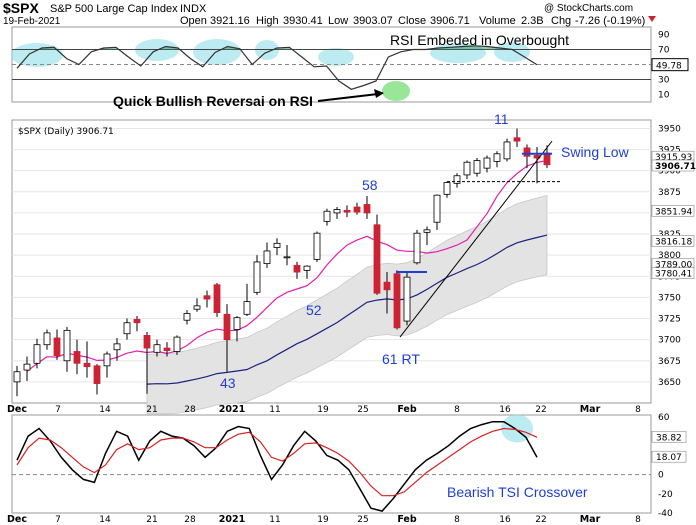  Describe the element at coordinates (479, 40) in the screenshot. I see `rsi-annotation-title: RSI Embeded in Overbought` at that location.